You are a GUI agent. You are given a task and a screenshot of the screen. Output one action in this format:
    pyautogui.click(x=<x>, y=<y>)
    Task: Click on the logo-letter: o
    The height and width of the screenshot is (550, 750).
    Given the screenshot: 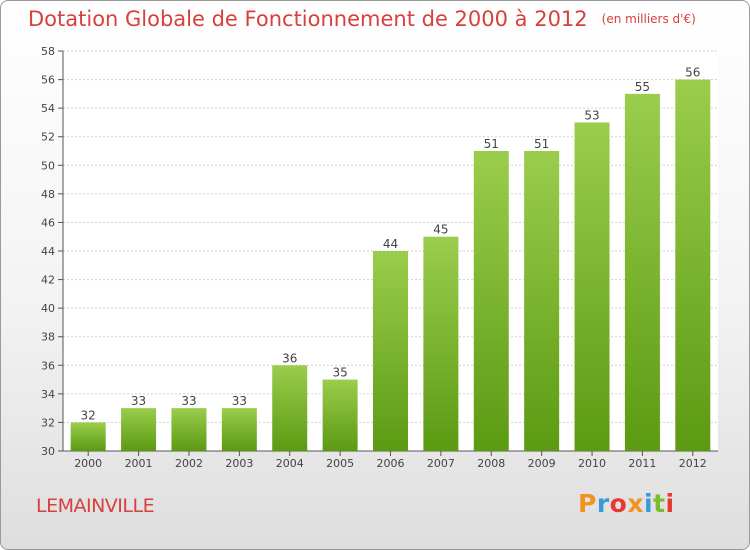 What is the action you would take?
    pyautogui.click(x=618, y=503)
    